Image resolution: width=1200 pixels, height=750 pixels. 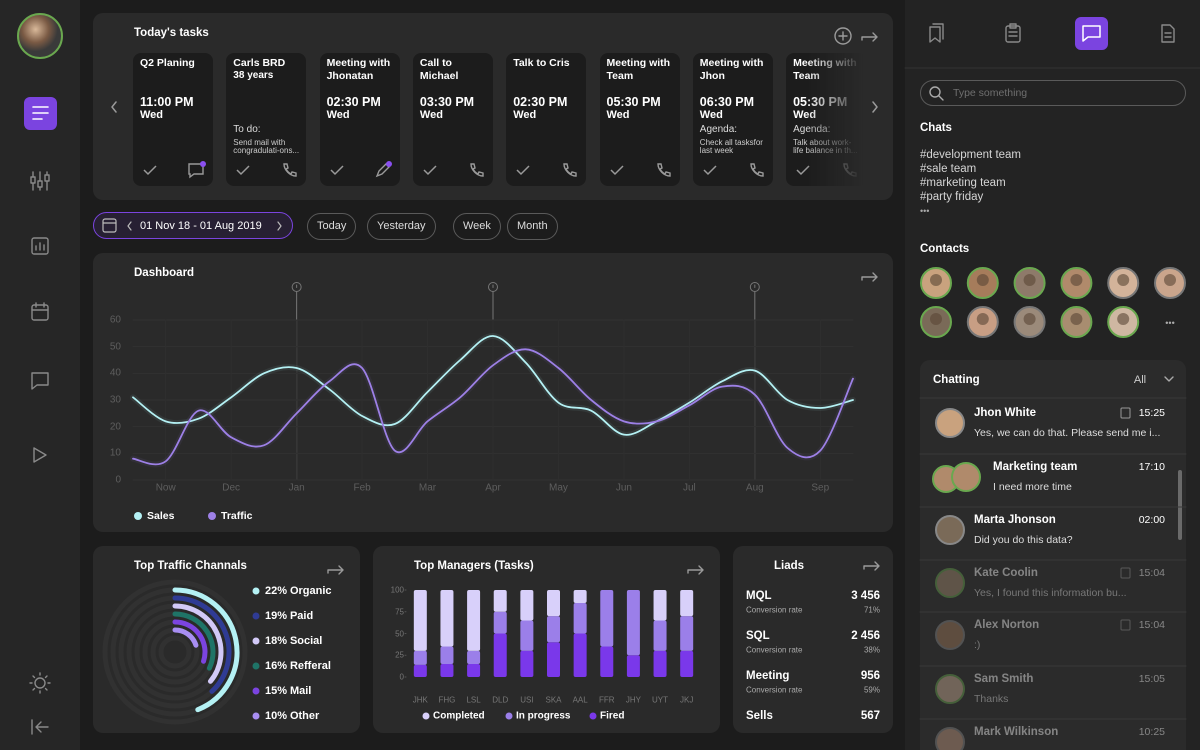 What do you see at coordinates (754, 488) in the screenshot?
I see `x-tick-label: Aug` at bounding box center [754, 488].